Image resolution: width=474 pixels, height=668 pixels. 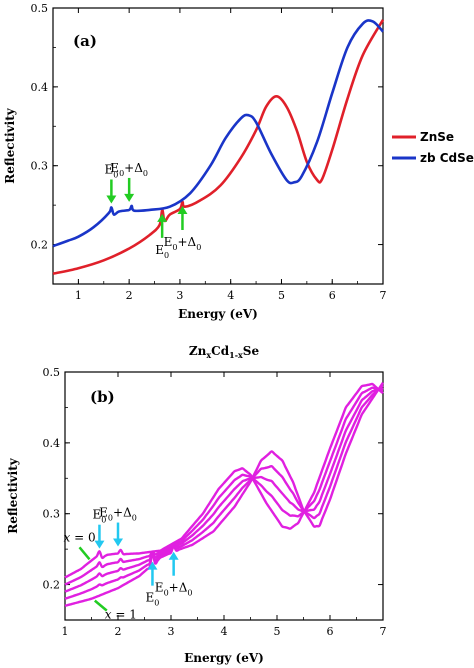 I want to click on panel-a-legend: ZnSe zb CdSe, so click(x=433, y=147).